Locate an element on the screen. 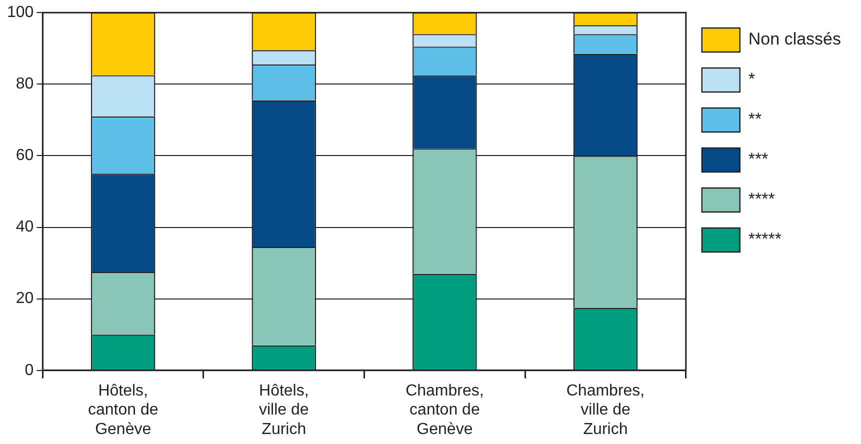 Image resolution: width=861 pixels, height=444 pixels. x-tick-label: Hôtels, ville de Zurich is located at coordinates (283, 410).